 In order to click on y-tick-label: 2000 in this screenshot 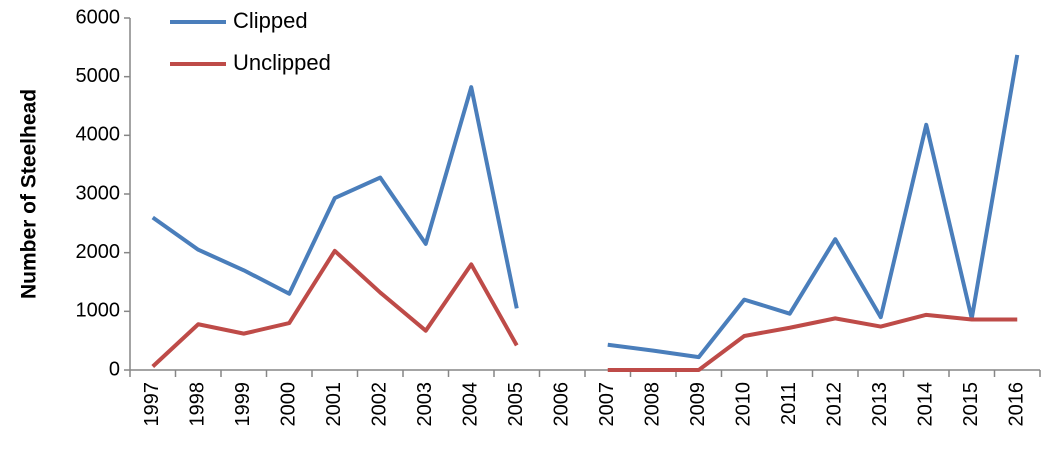, I will do `click(98, 252)`.